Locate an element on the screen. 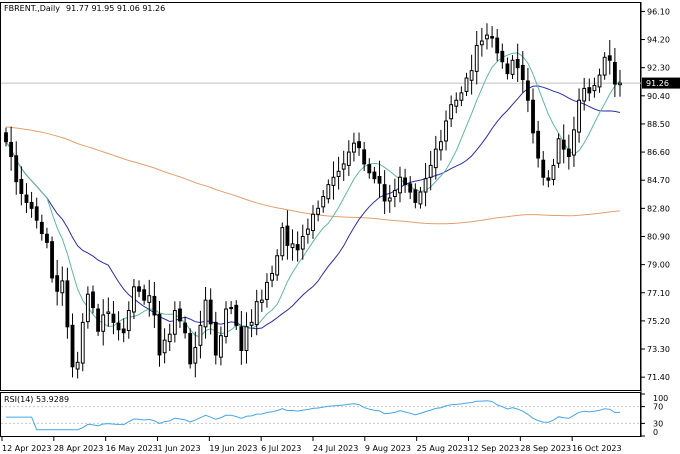 This screenshot has width=680, height=454. rsi-tick-label: 70 is located at coordinates (658, 407).